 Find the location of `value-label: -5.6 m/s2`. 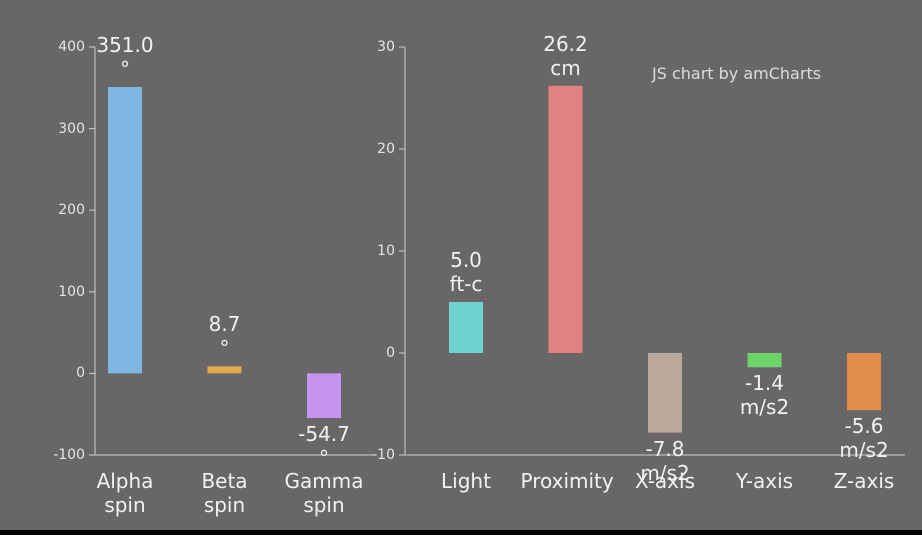

value-label: -5.6 m/s2 is located at coordinates (864, 438).